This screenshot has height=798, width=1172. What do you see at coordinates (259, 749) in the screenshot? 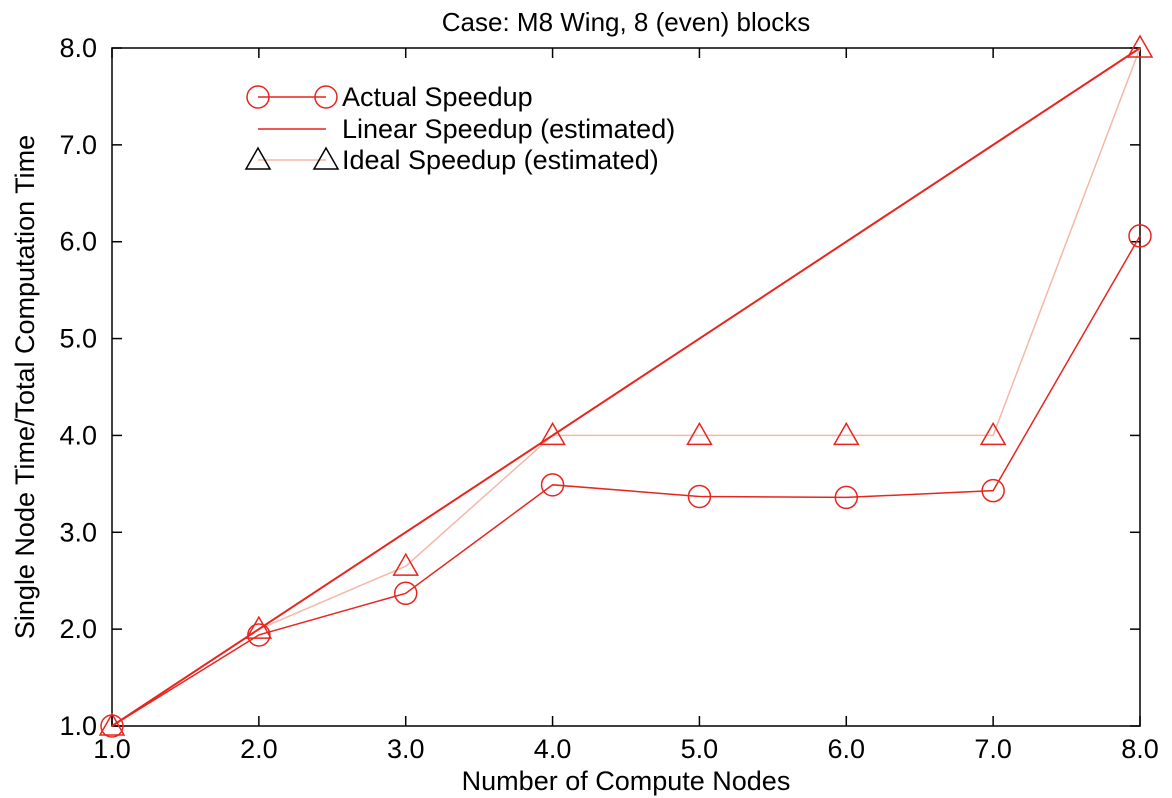
I see `x-tick-label: 2.0` at bounding box center [259, 749].